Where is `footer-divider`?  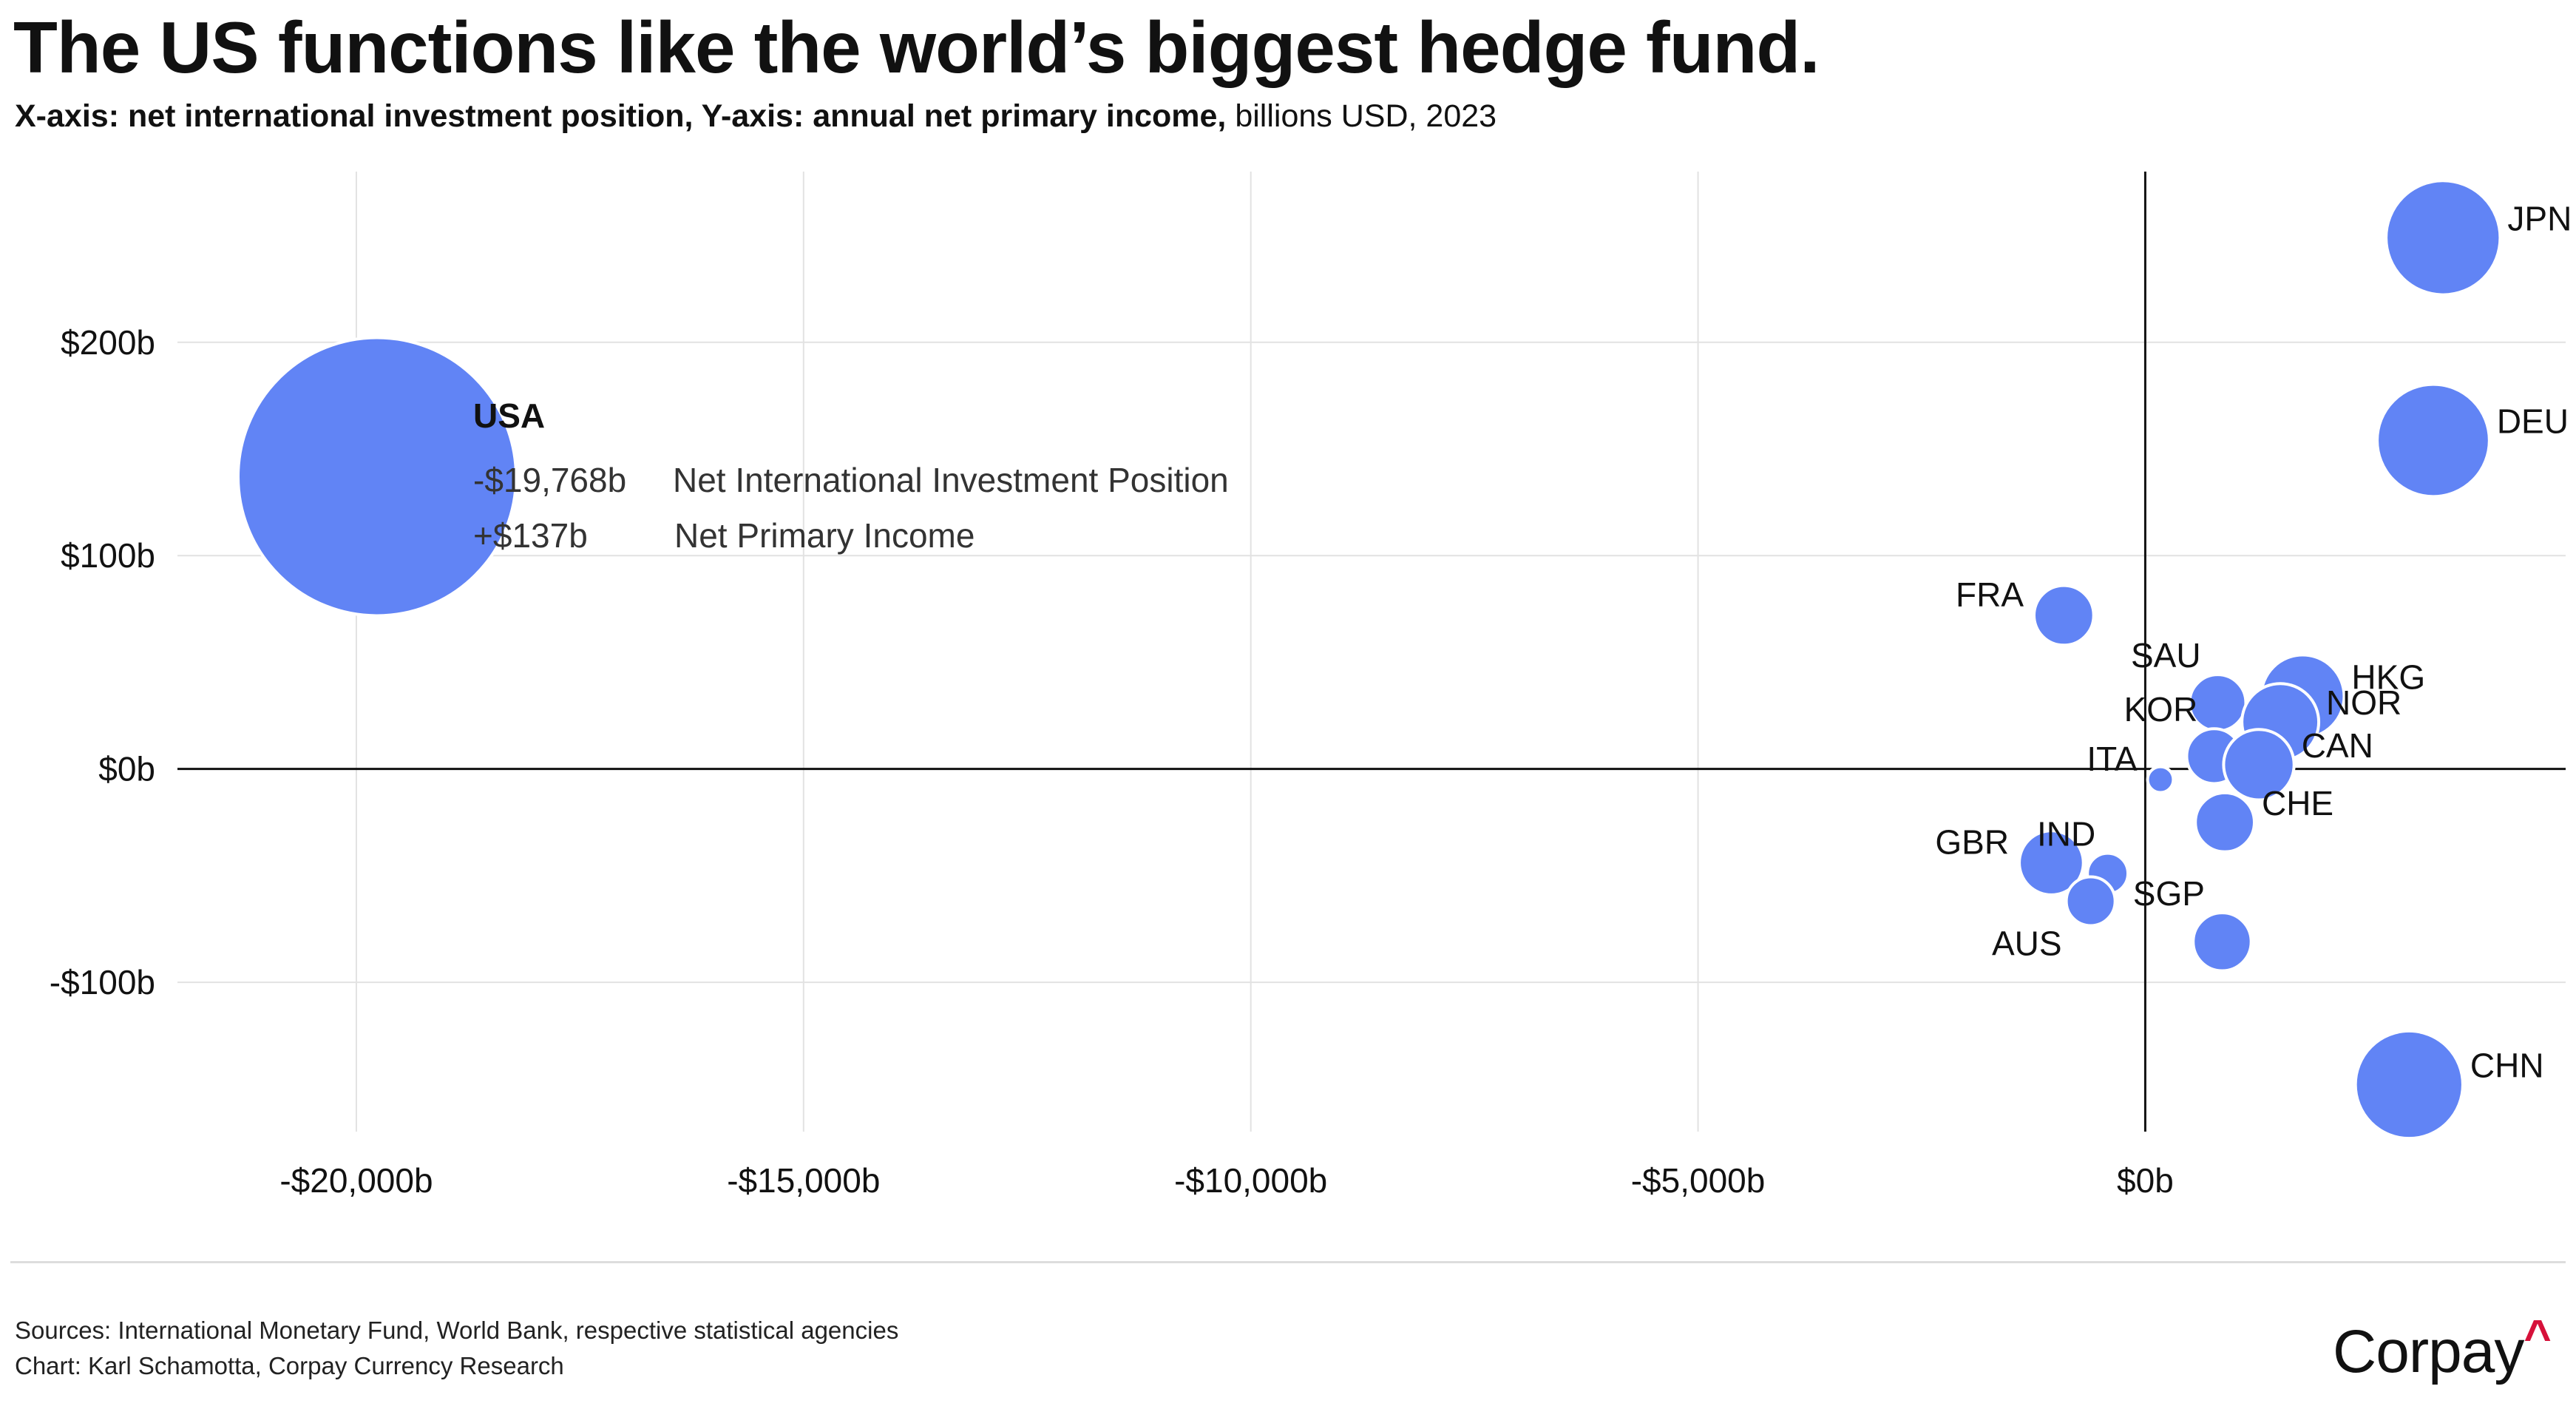
footer-divider is located at coordinates (1288, 1262).